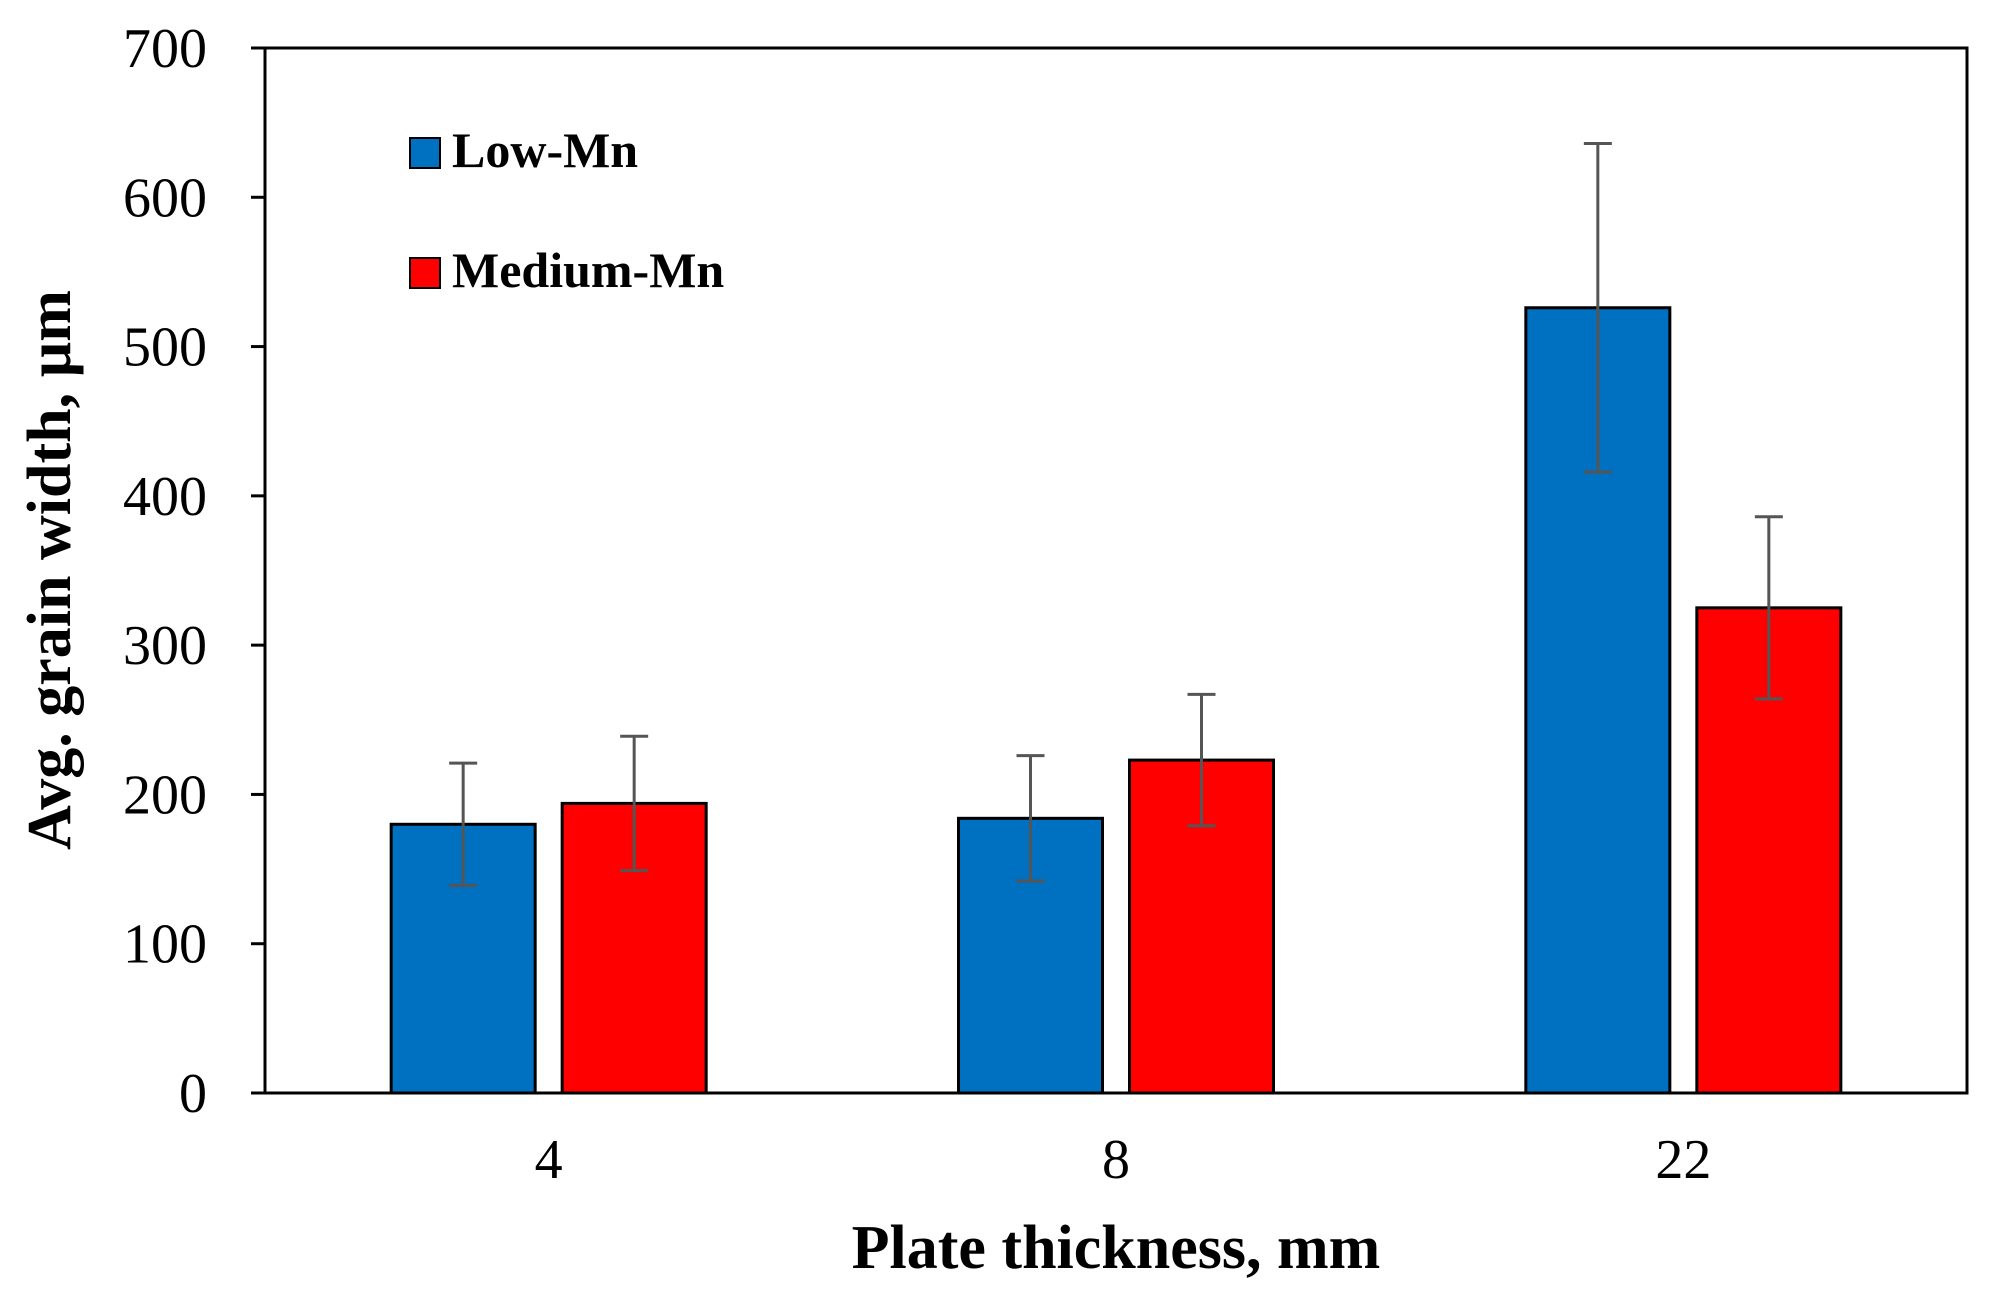 This screenshot has height=1299, width=1990. Describe the element at coordinates (193, 1094) in the screenshot. I see `y-tick-label: 0` at that location.